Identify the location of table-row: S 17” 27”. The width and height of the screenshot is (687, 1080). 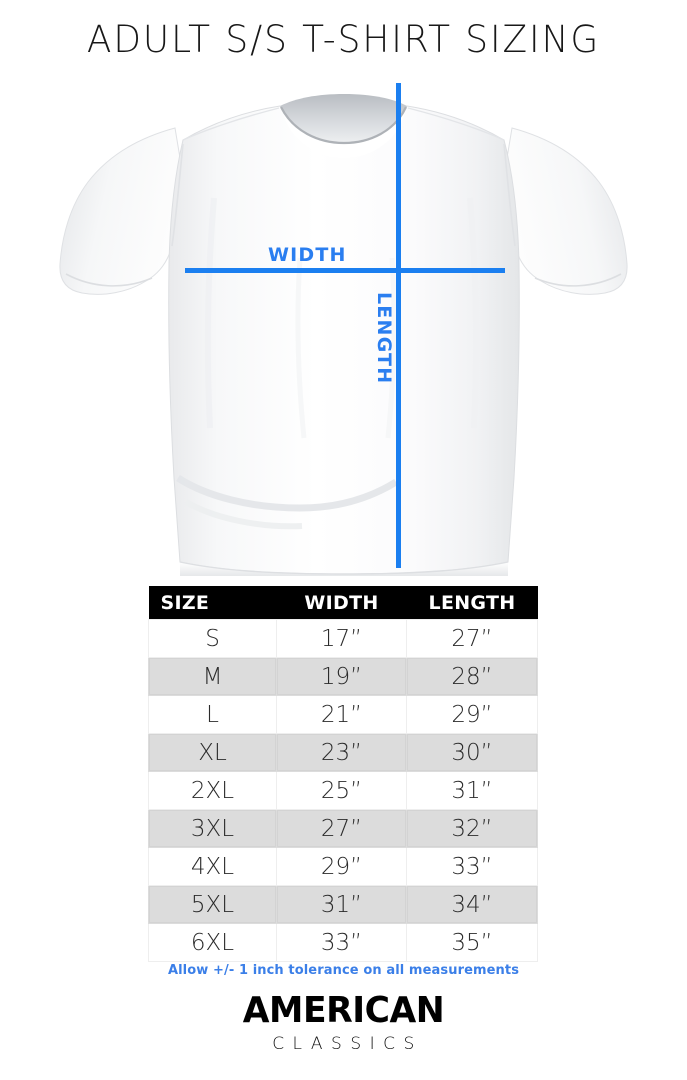
(343, 638).